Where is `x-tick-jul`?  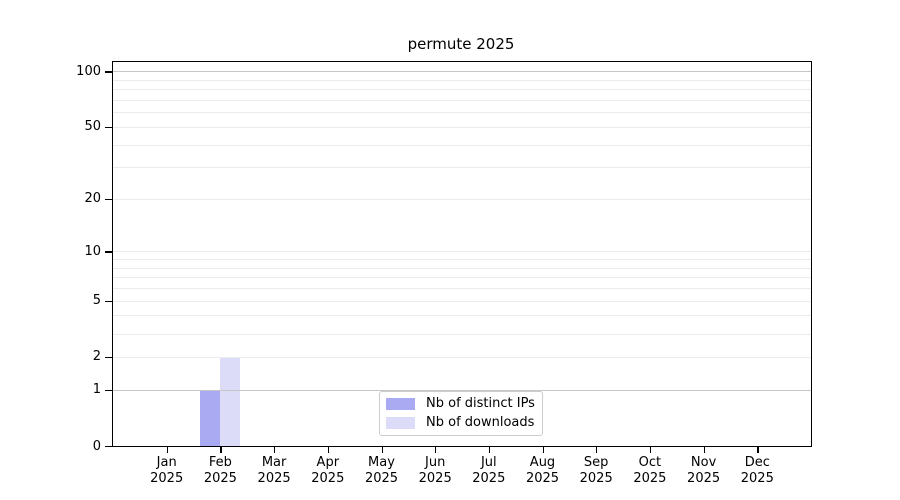
x-tick-jul is located at coordinates (489, 450).